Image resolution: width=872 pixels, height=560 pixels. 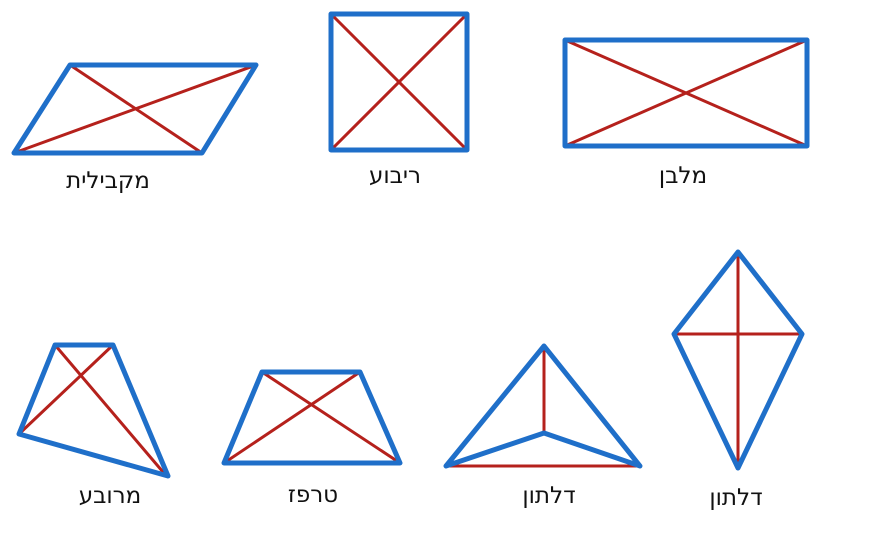 What do you see at coordinates (108, 181) in the screenshot?
I see `label-parallelogram: מקבילית` at bounding box center [108, 181].